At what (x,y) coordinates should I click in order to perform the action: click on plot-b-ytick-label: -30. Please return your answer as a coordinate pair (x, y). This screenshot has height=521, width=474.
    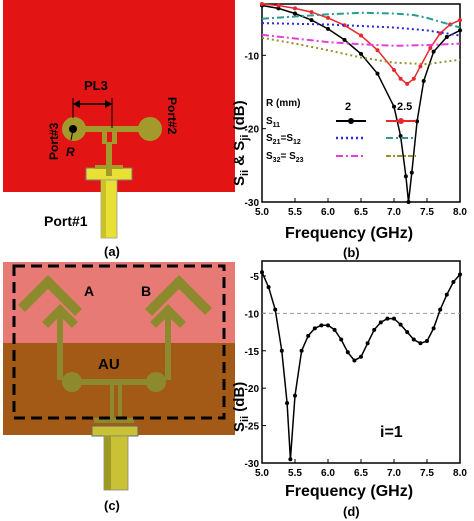
    Looking at the image, I should click on (252, 203).